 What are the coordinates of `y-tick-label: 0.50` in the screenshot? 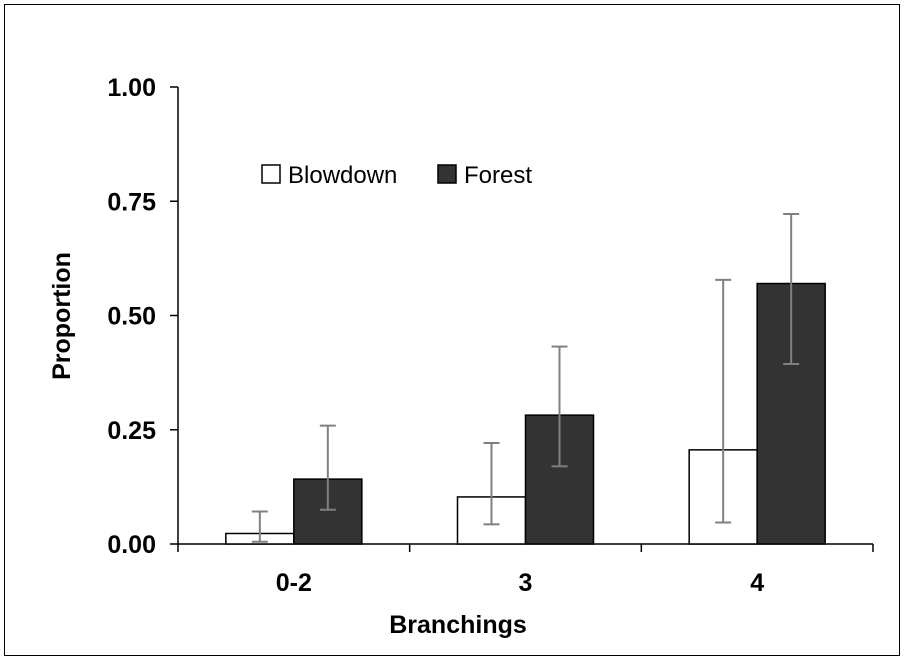 It's located at (131, 317).